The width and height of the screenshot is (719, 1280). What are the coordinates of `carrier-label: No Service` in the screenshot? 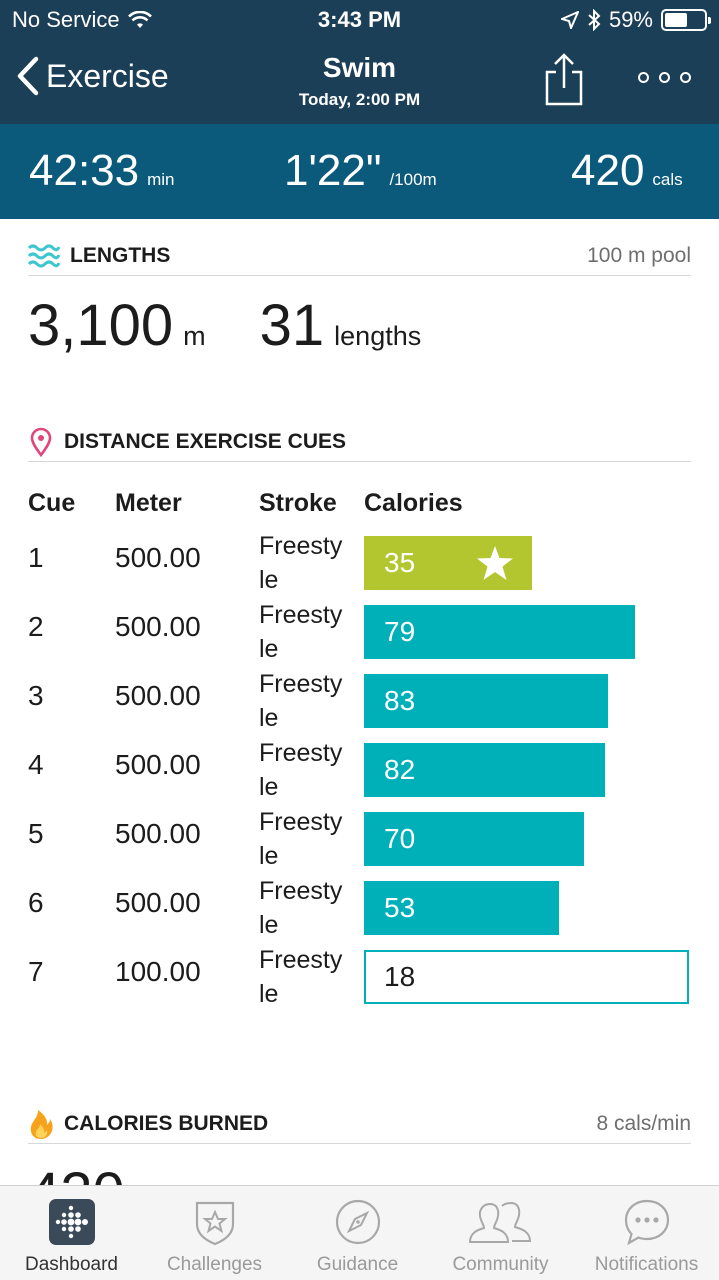 It's located at (66, 19).